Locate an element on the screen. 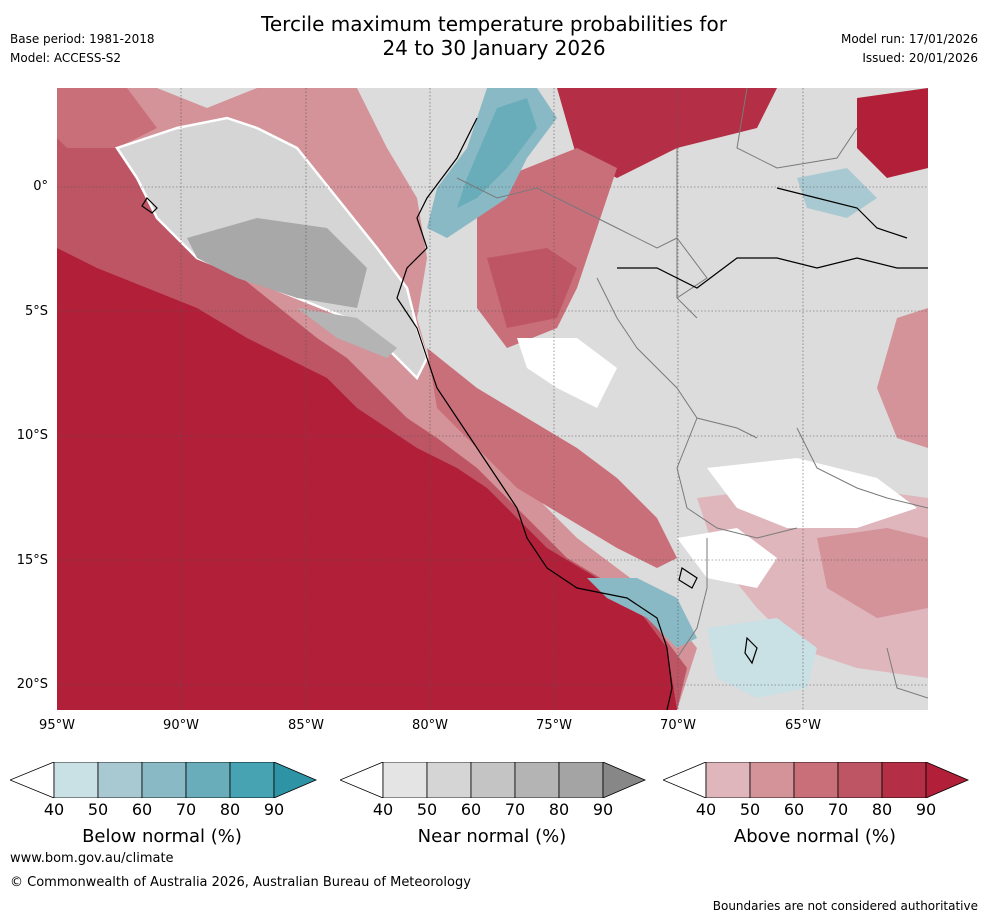 This screenshot has width=988, height=919. meta-right: Model run: 17/01/2026 Issued: 20/01/2026 is located at coordinates (909, 49).